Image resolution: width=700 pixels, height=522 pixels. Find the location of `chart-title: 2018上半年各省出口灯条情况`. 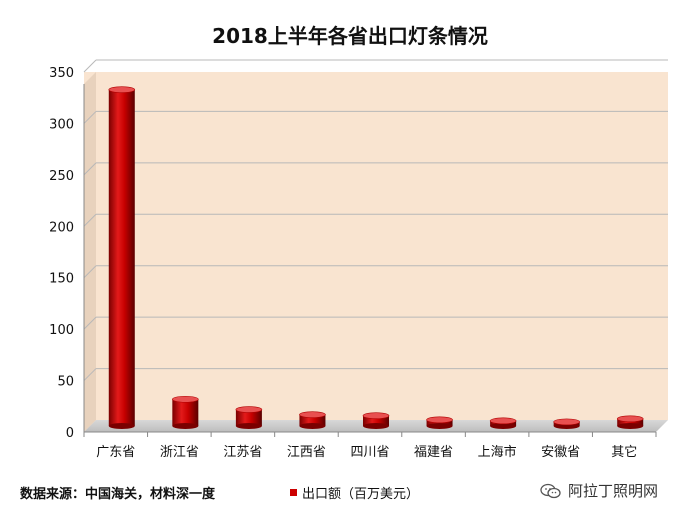

chart-title: 2018上半年各省出口灯条情况 is located at coordinates (350, 36).